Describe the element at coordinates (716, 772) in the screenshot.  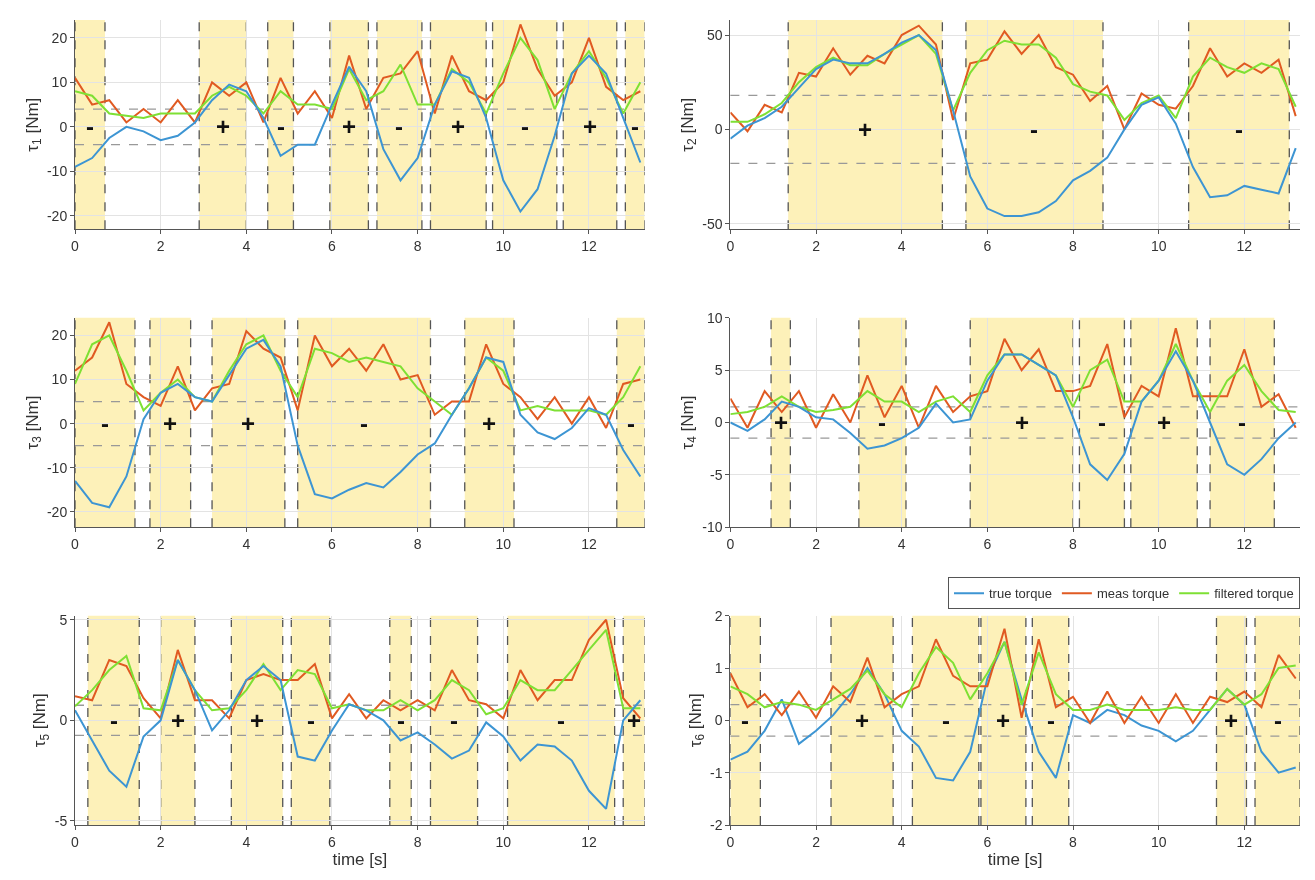
I see `y-tick-label: -1` at that location.